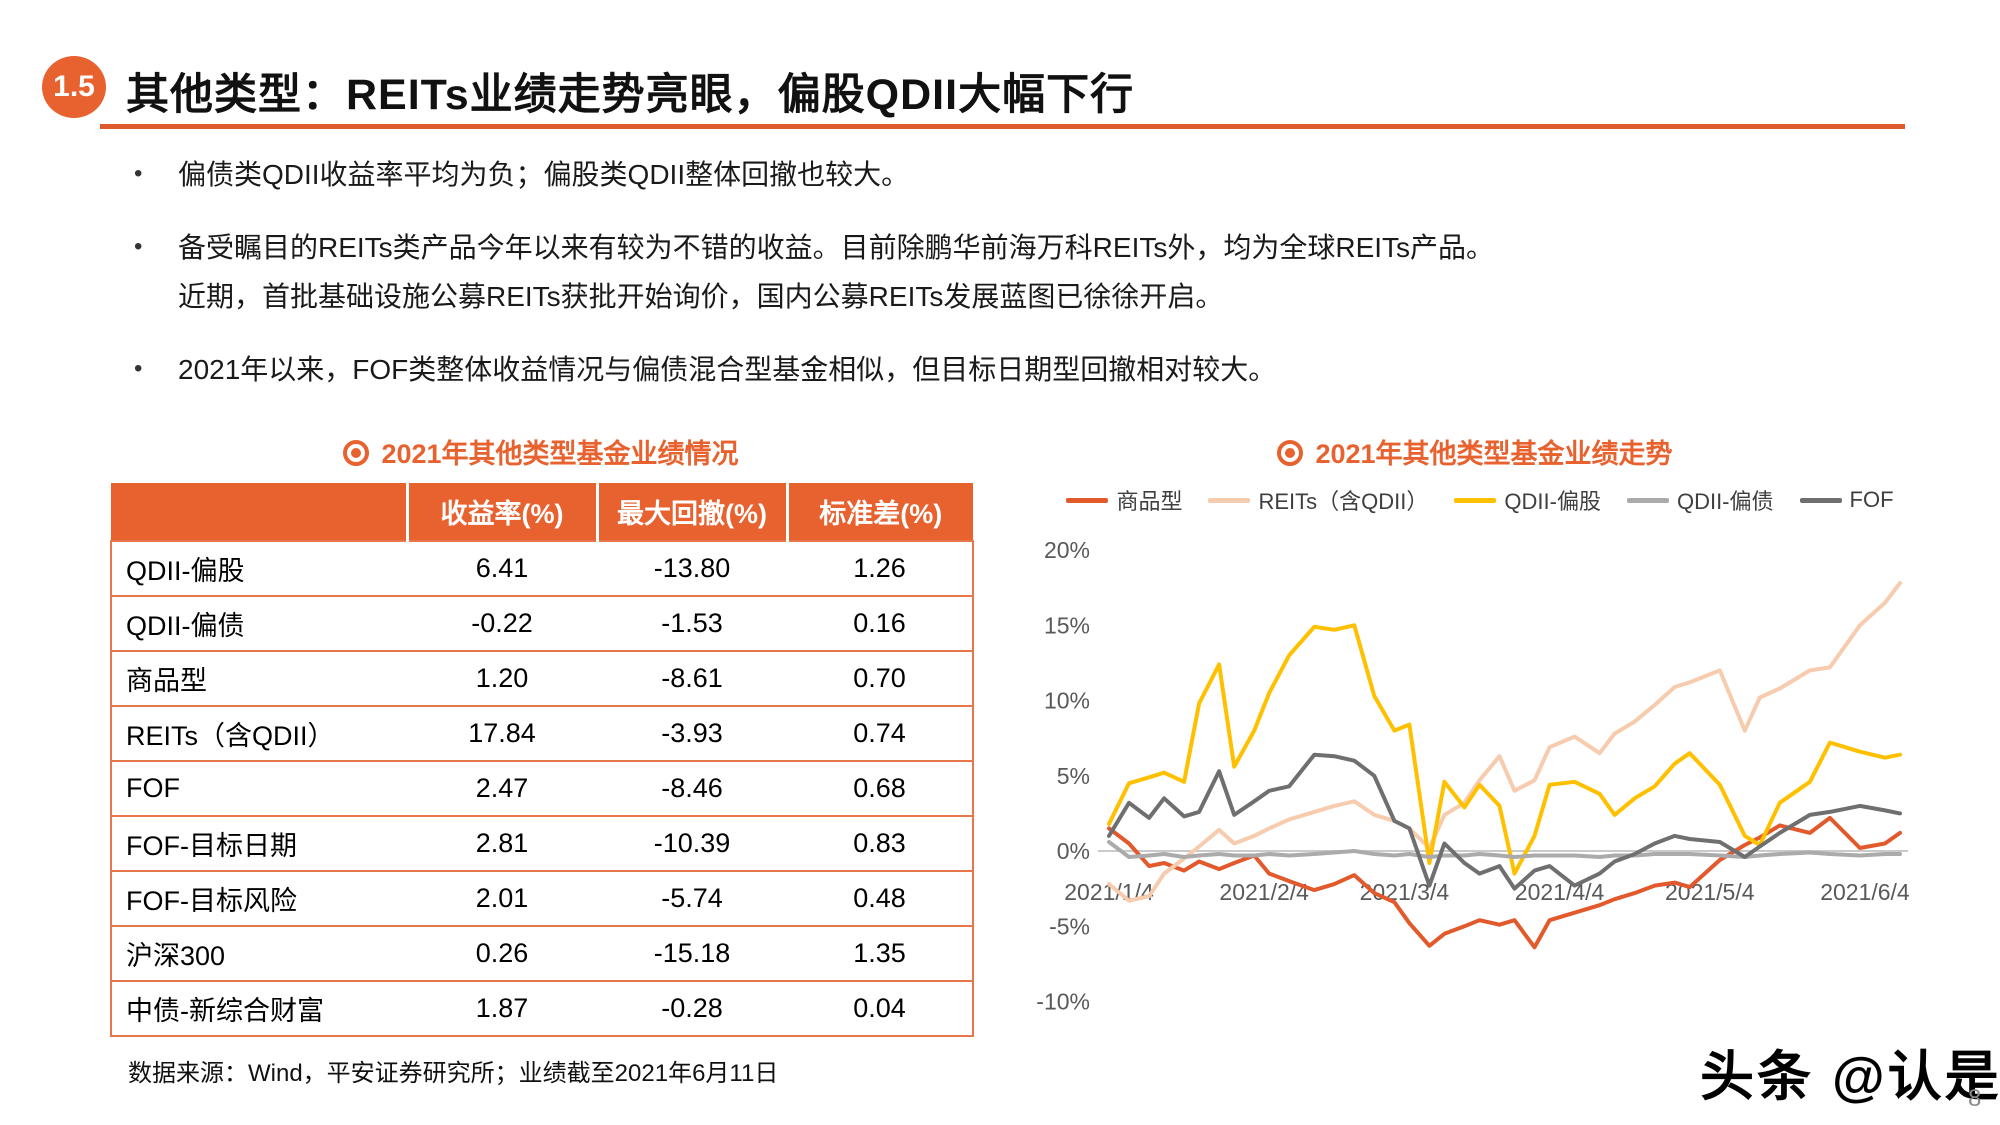 The image size is (2000, 1125). I want to click on legend-item: QDII-偏股, so click(1527, 500).